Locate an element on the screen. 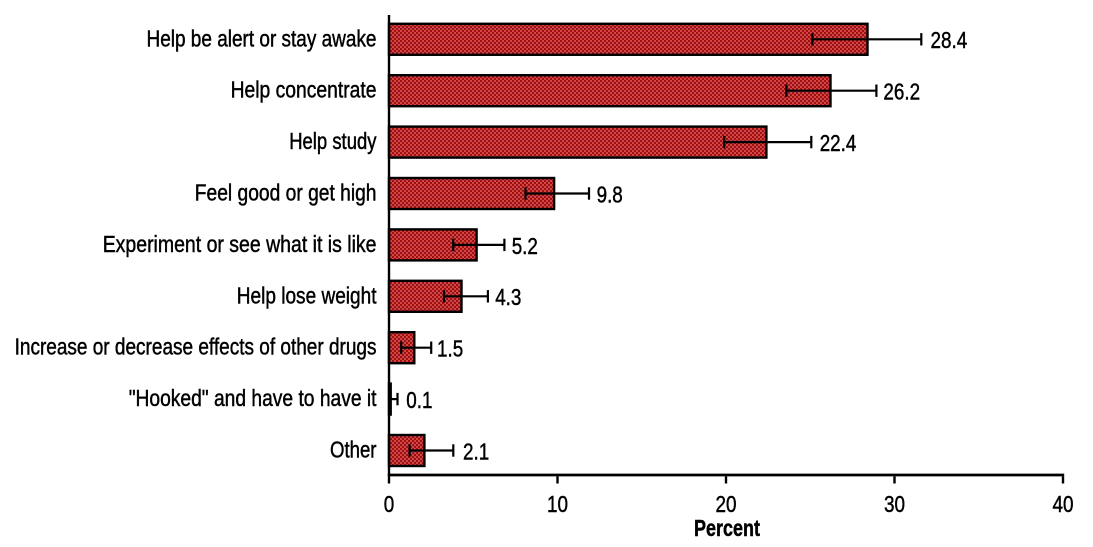  svg-text: Feel good or get high is located at coordinates (286, 193).